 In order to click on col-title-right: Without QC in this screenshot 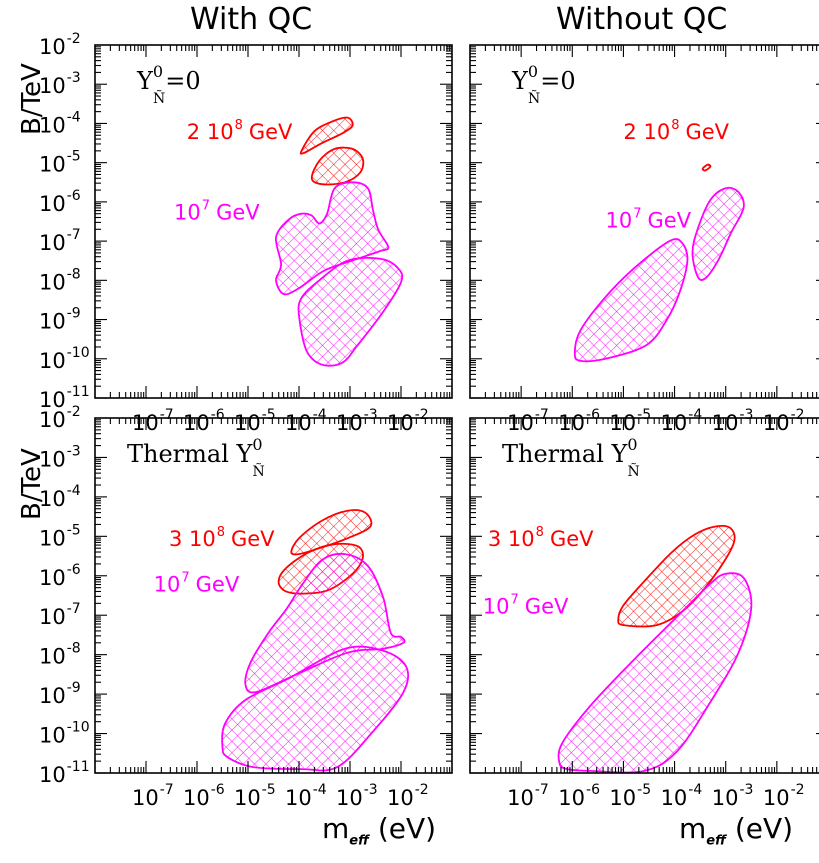, I will do `click(642, 19)`.